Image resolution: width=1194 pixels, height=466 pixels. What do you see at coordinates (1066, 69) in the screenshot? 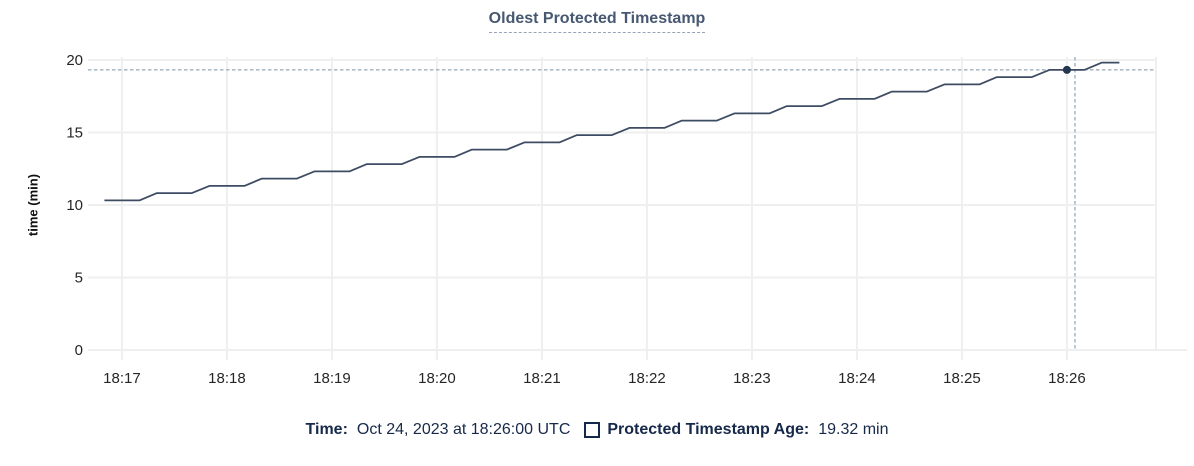
I see `hover-marker-dot` at bounding box center [1066, 69].